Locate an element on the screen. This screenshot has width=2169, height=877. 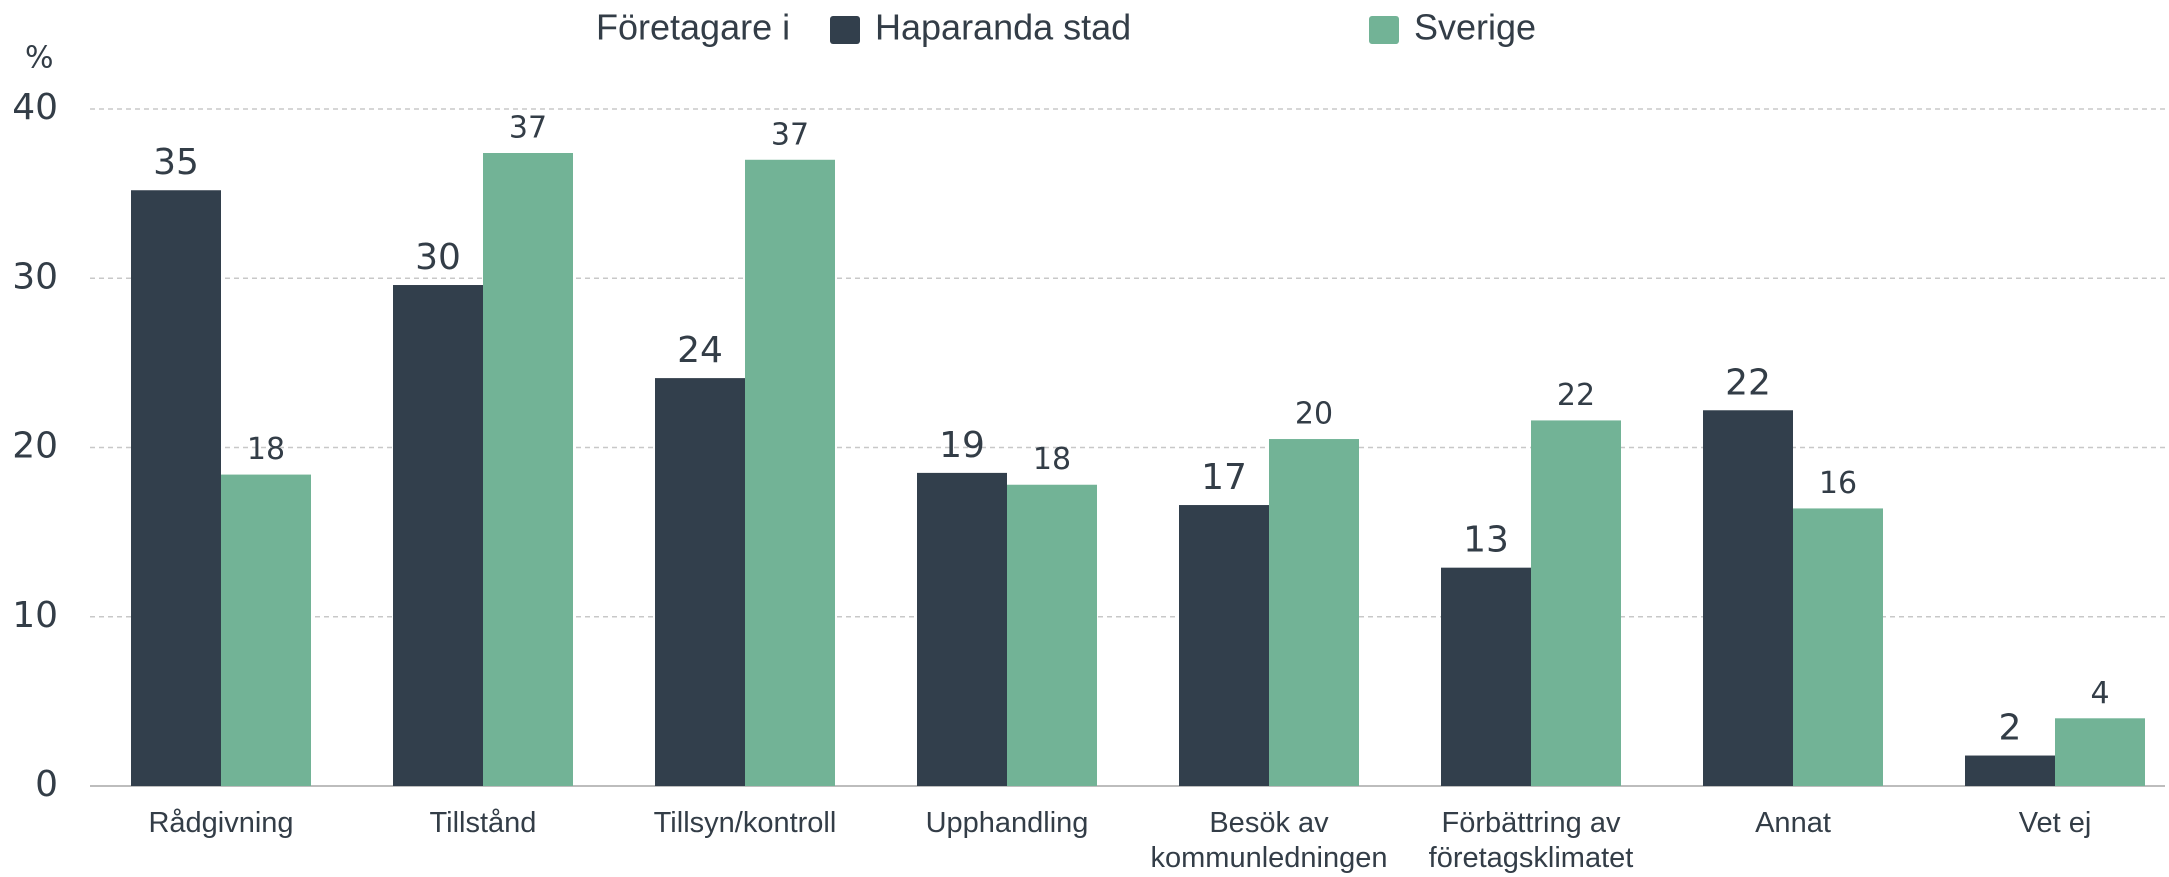
x-tick-label: Rådgivning is located at coordinates (221, 823).